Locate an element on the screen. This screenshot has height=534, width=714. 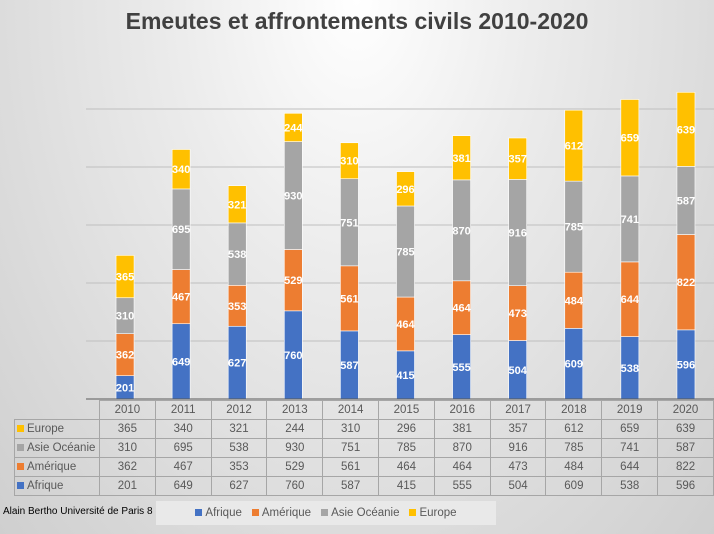
series-label: Afrique is located at coordinates (45, 486).